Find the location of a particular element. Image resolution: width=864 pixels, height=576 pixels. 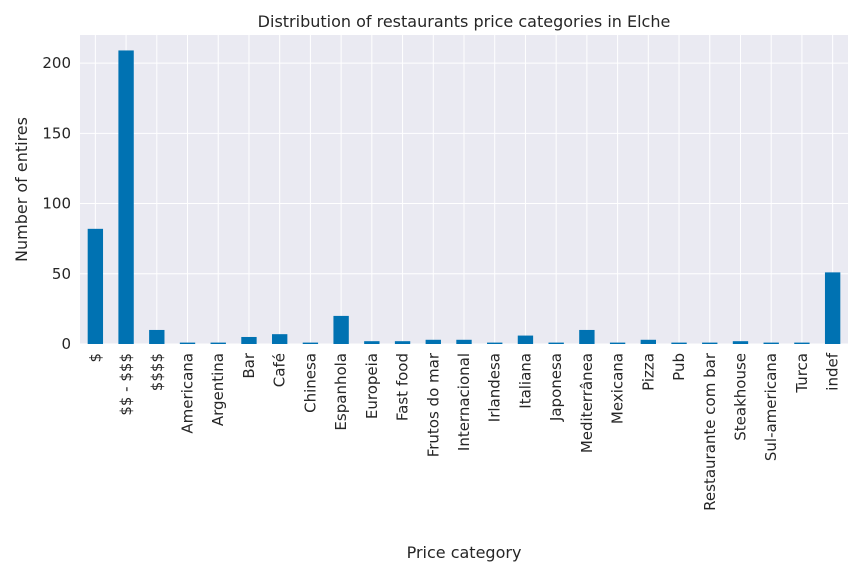

x-tick-label: Restaurante com bar is located at coordinates (710, 431).